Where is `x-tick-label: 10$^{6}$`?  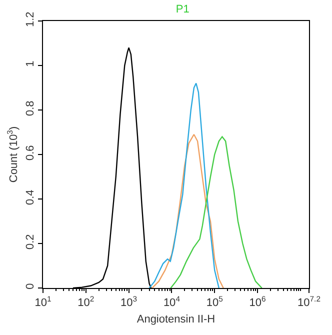
x-tick-label: 10$^{6}$ is located at coordinates (257, 302).